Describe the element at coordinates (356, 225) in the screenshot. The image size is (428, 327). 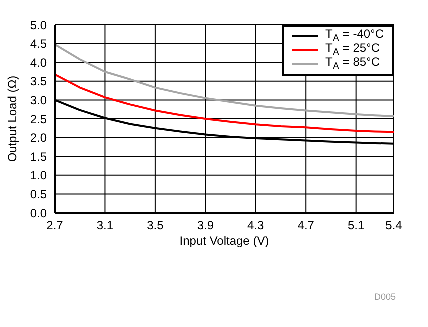
I see `x-tick-label: 5.1` at that location.